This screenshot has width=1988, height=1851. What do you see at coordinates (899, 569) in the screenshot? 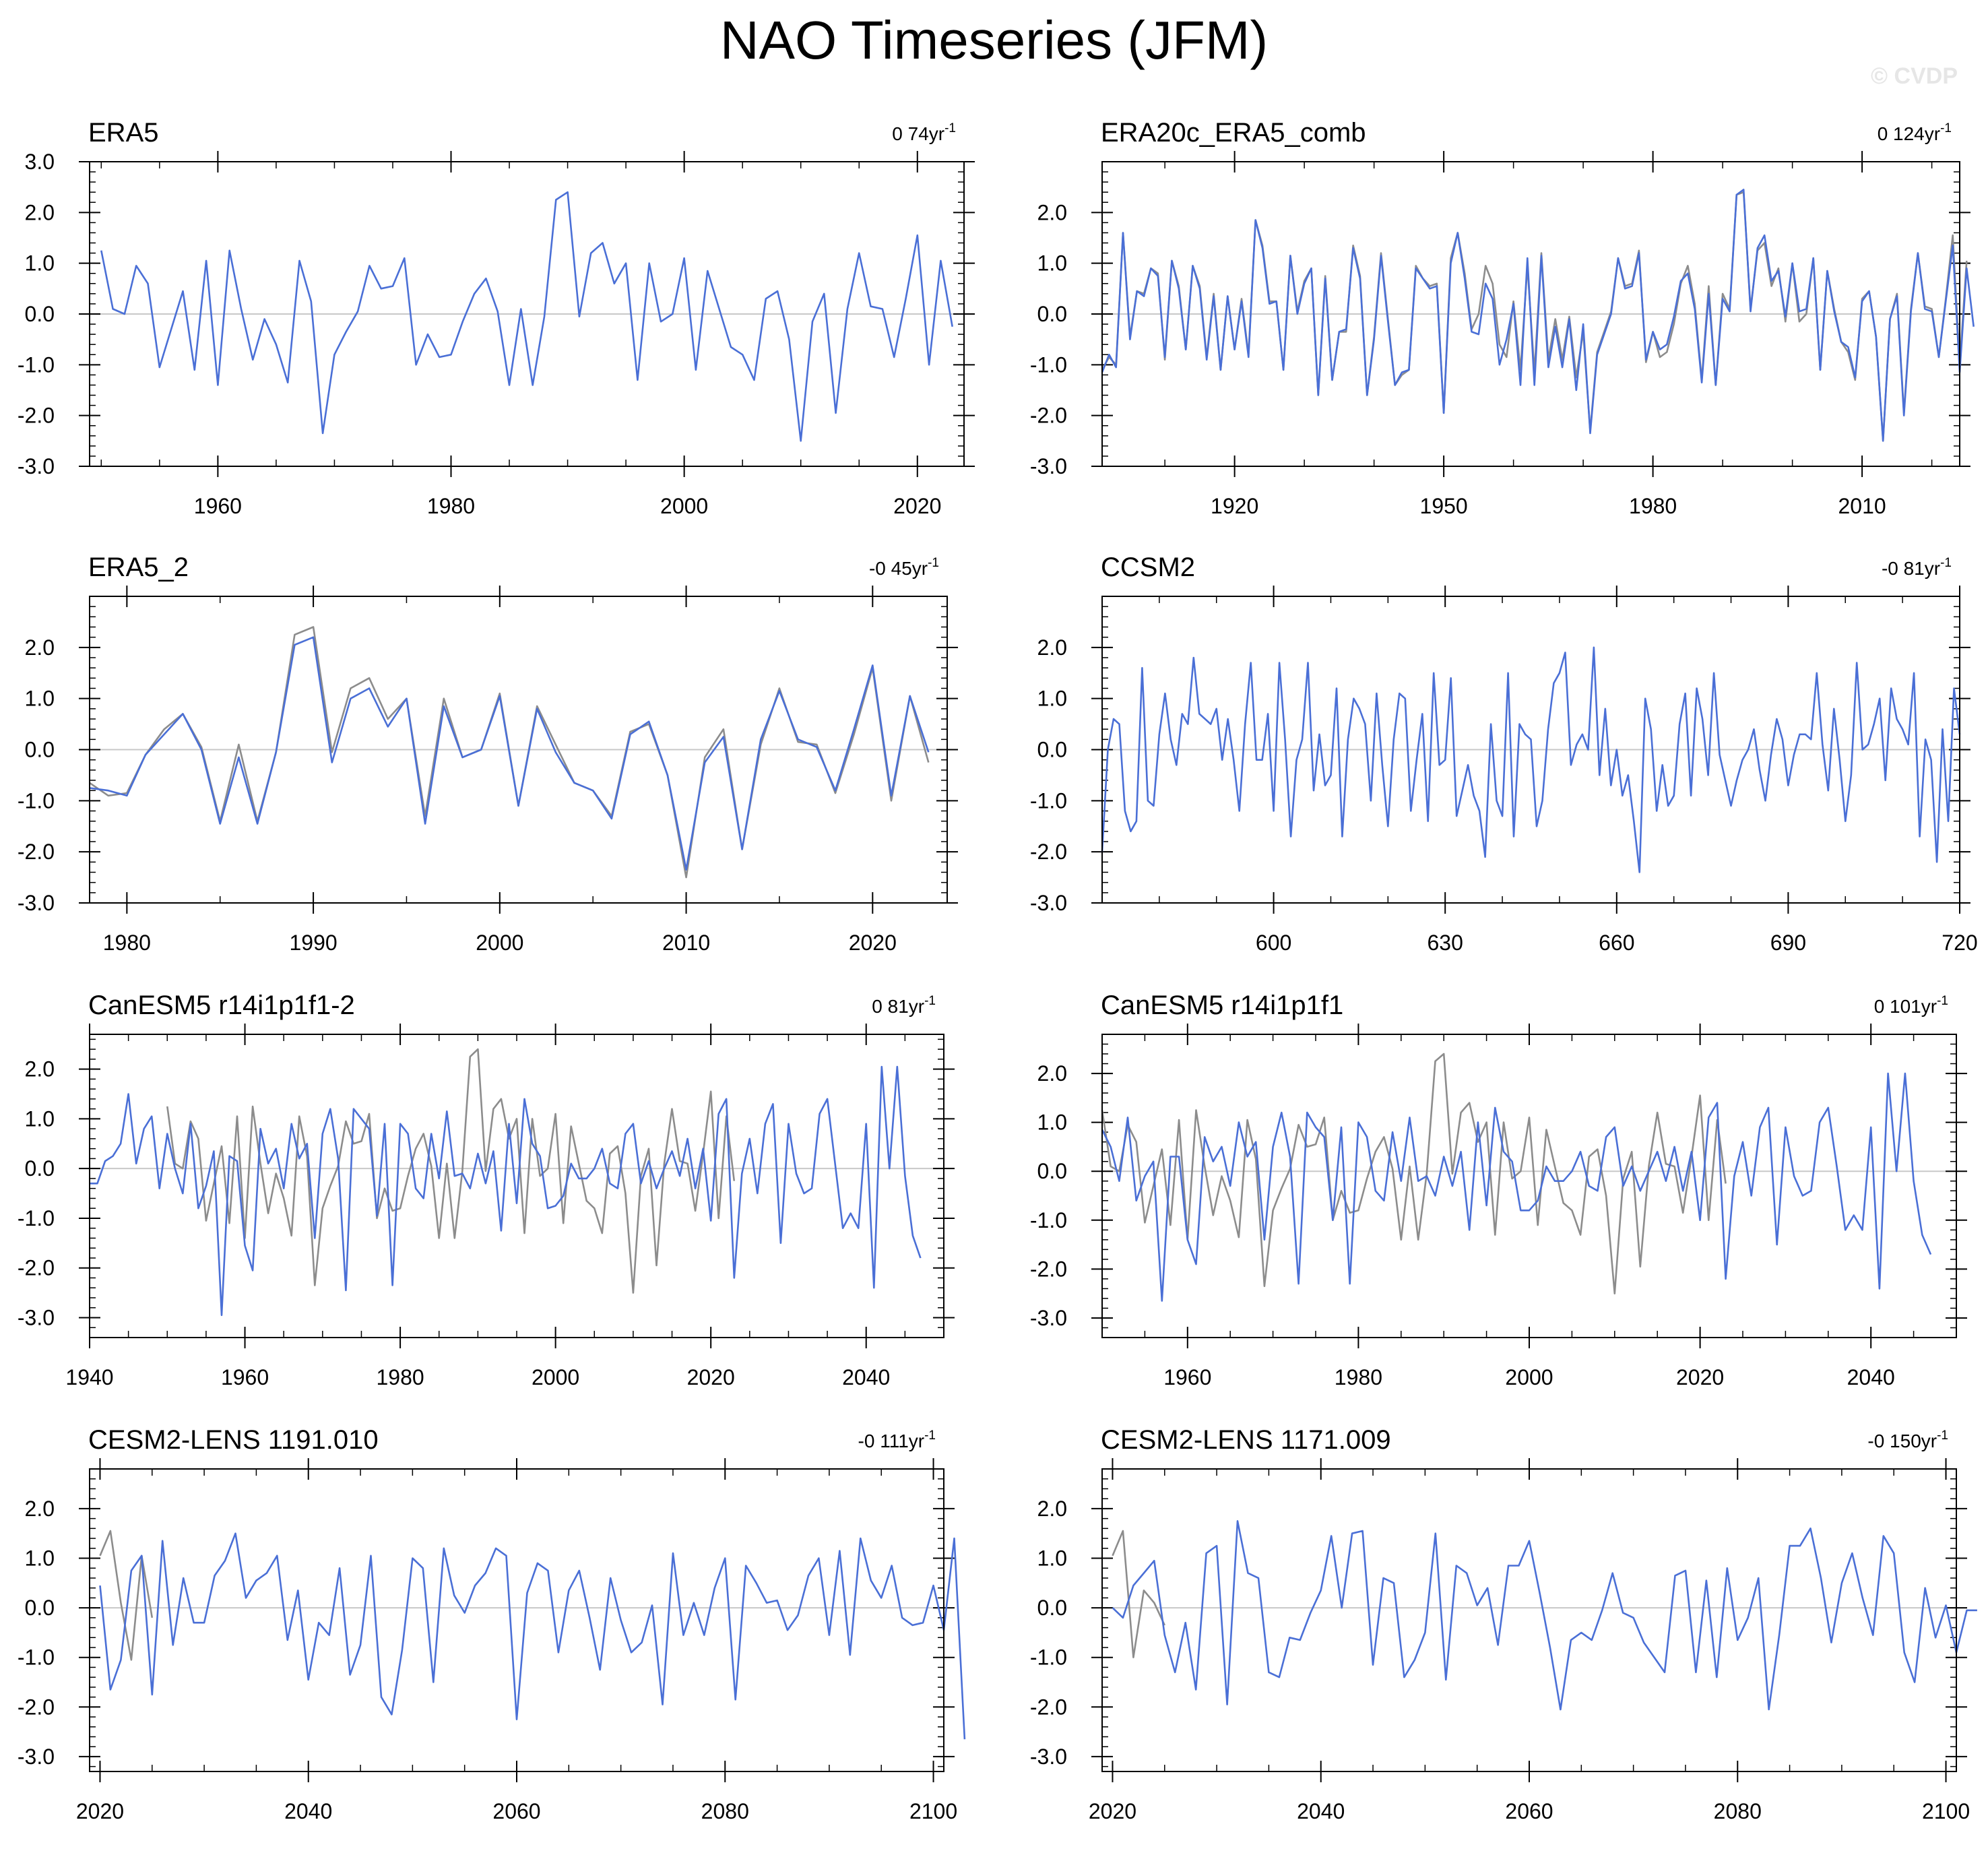
I see `trend-value: -0 45yr` at bounding box center [899, 569].